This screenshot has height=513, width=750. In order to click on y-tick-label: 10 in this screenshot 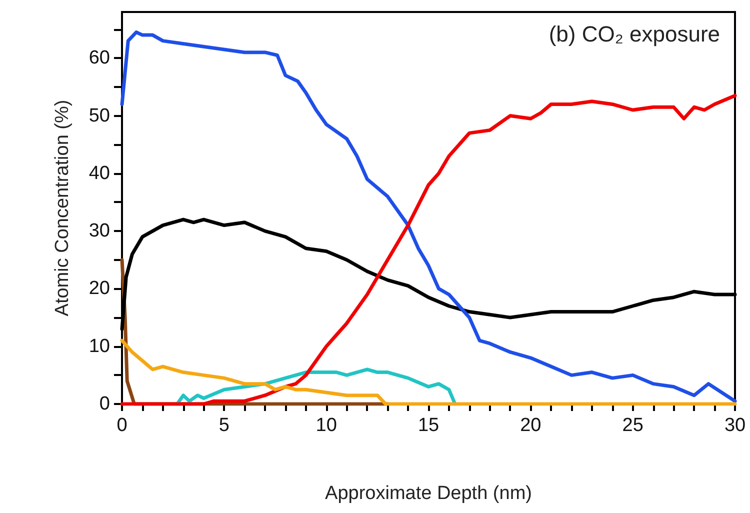, I will do `click(99, 346)`.